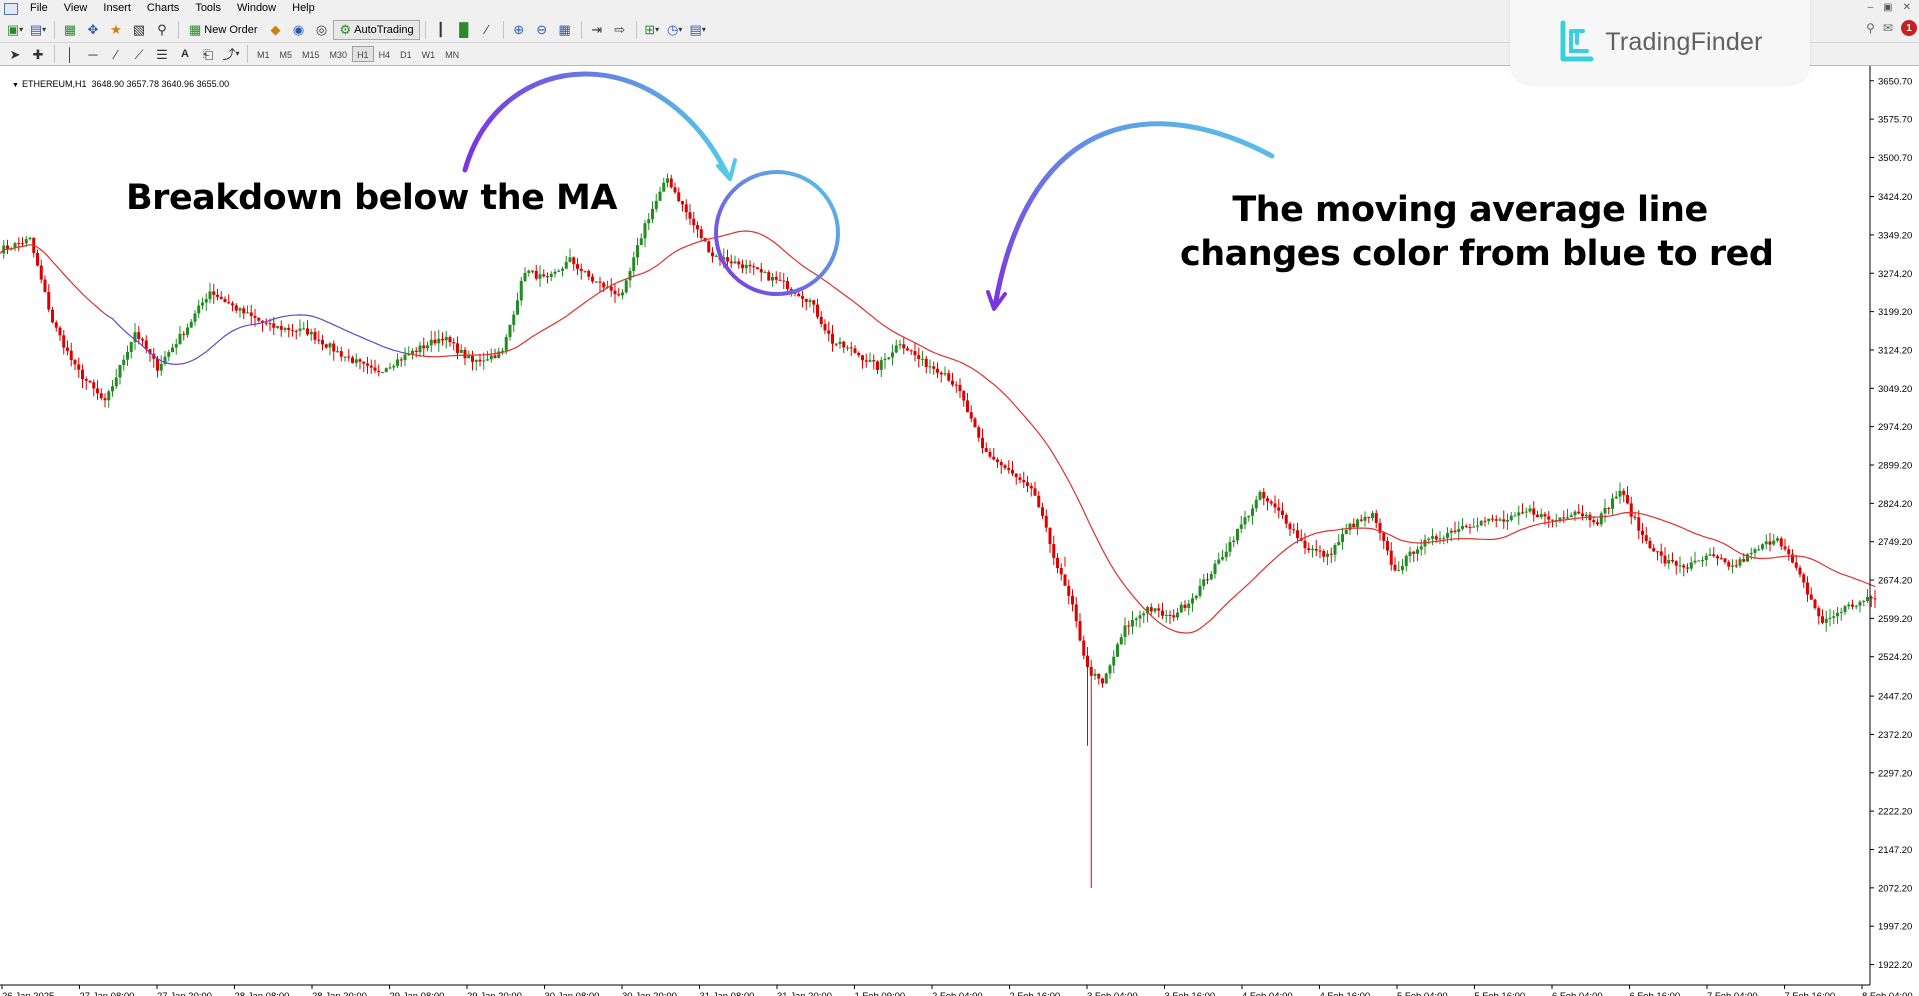  I want to click on symbol-label: ETHEREUM,H1, so click(54, 84).